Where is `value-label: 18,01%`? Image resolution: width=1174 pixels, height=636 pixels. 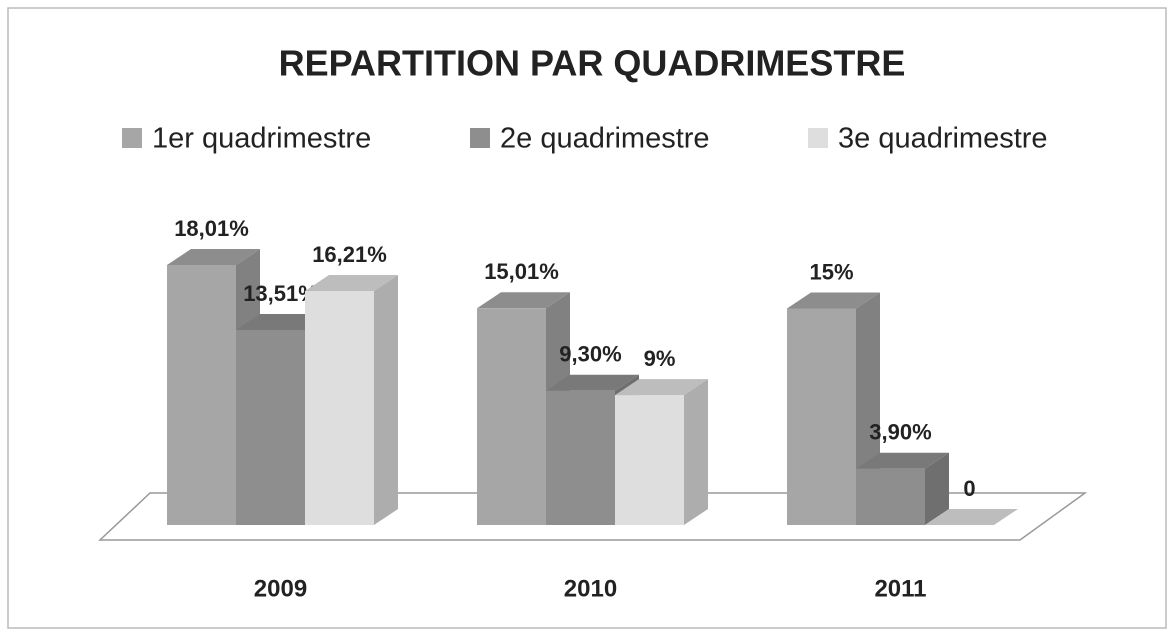
value-label: 18,01% is located at coordinates (211, 228).